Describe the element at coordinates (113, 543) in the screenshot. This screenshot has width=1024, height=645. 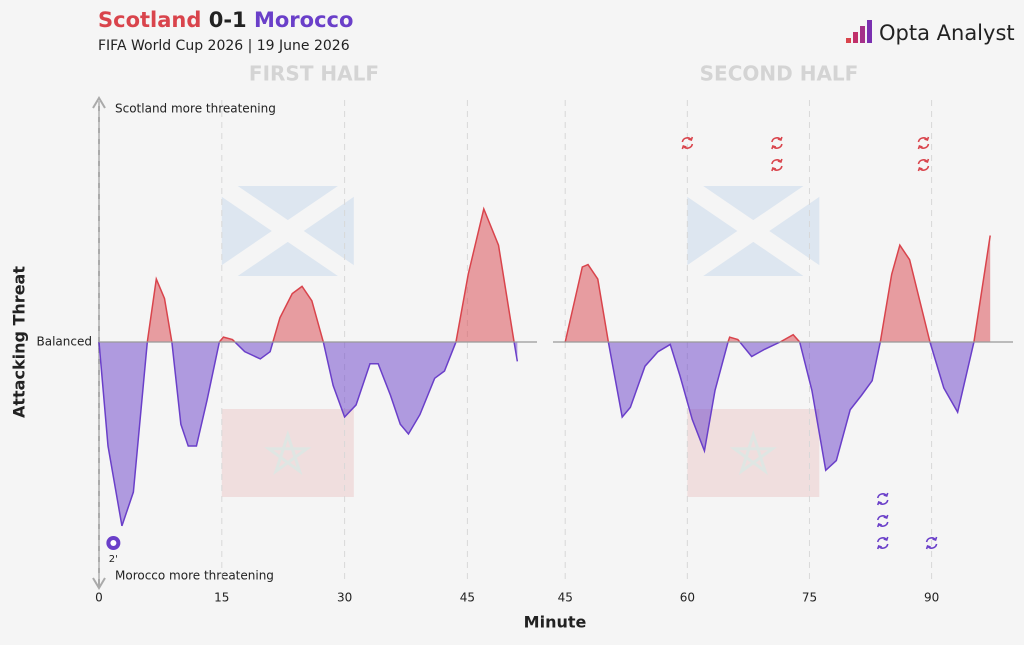
I see `goal-ball` at that location.